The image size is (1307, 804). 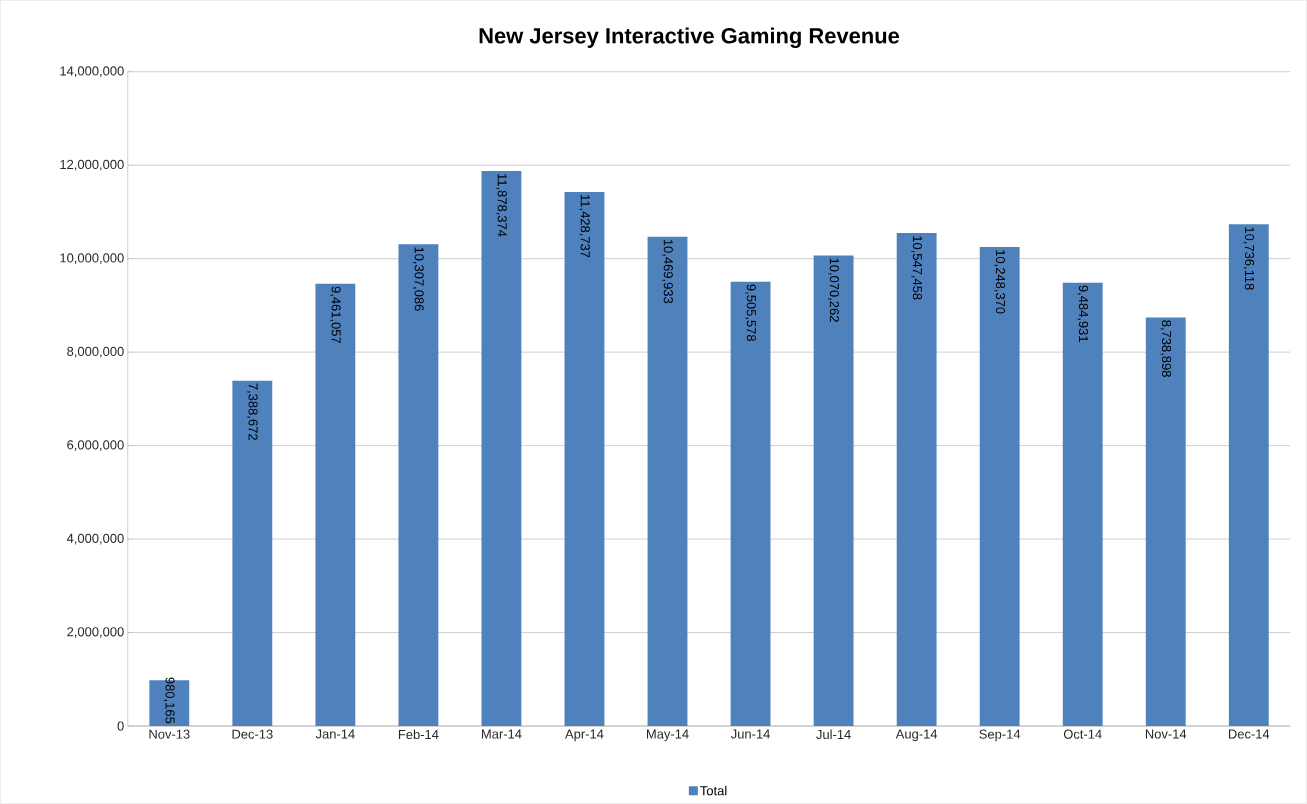 I want to click on data-label: 9,461,057, so click(x=335, y=315).